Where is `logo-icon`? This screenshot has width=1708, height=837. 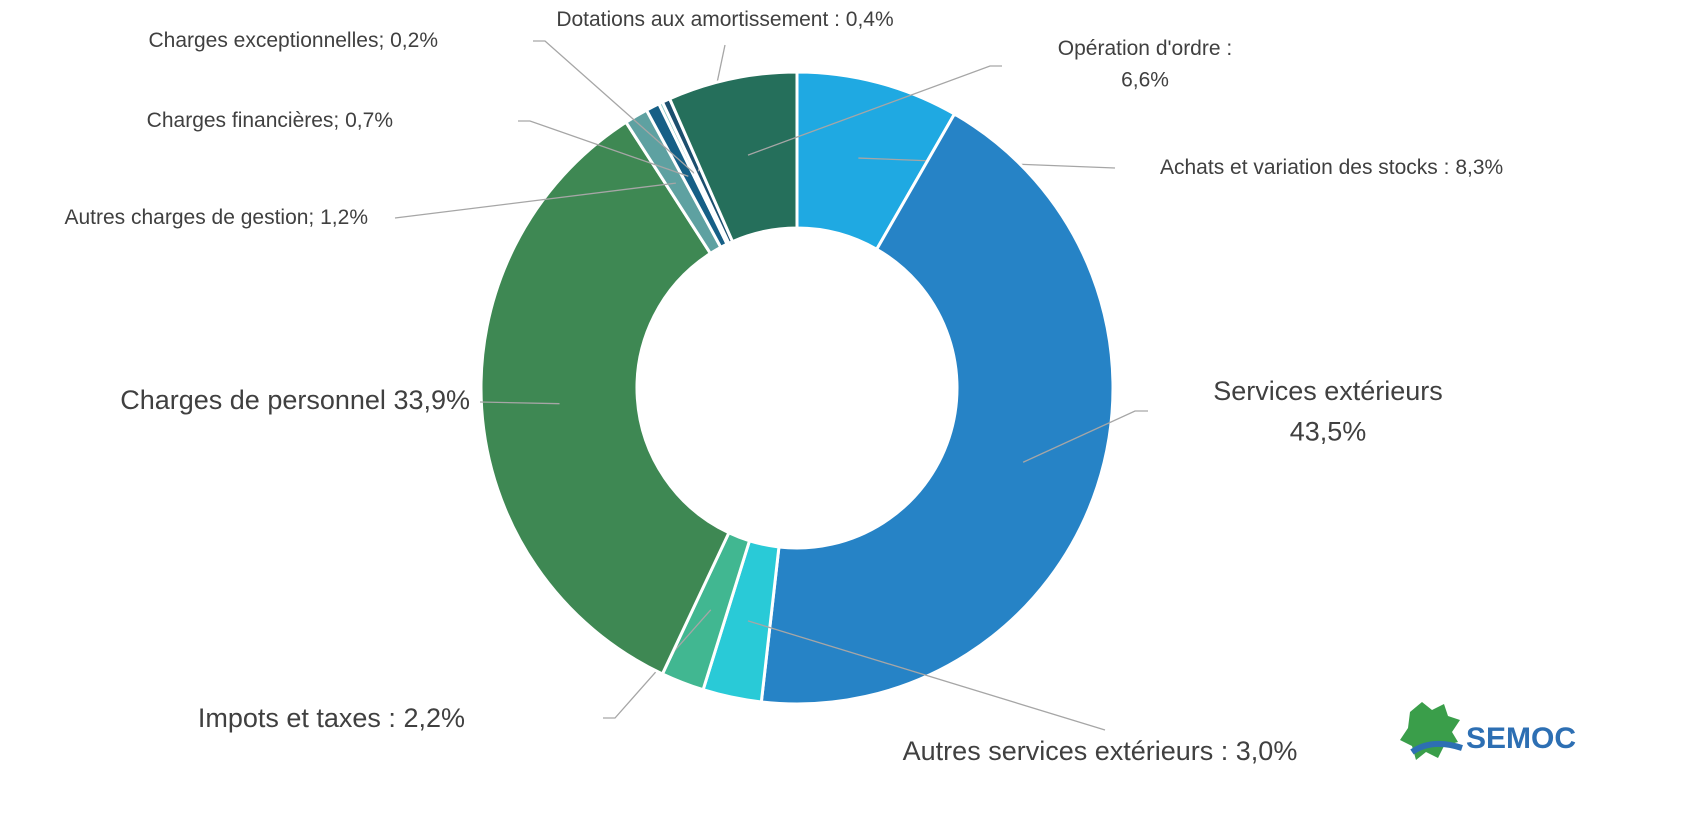
logo-icon is located at coordinates (1430, 731).